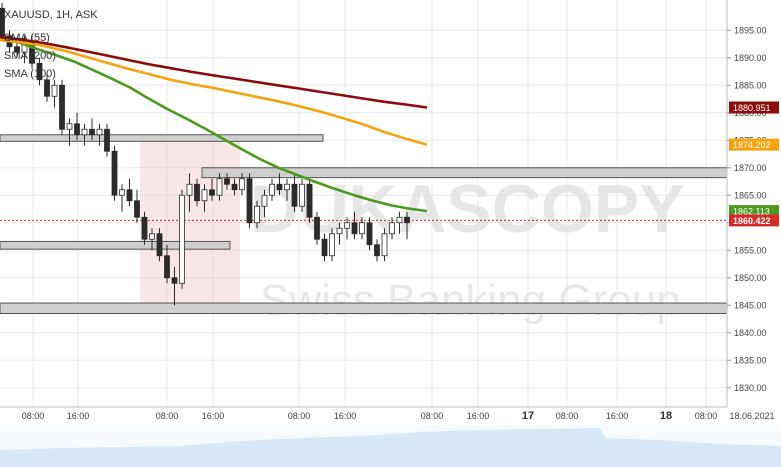 The image size is (781, 467). I want to click on legend-sma-2: SMA (100), so click(30, 74).